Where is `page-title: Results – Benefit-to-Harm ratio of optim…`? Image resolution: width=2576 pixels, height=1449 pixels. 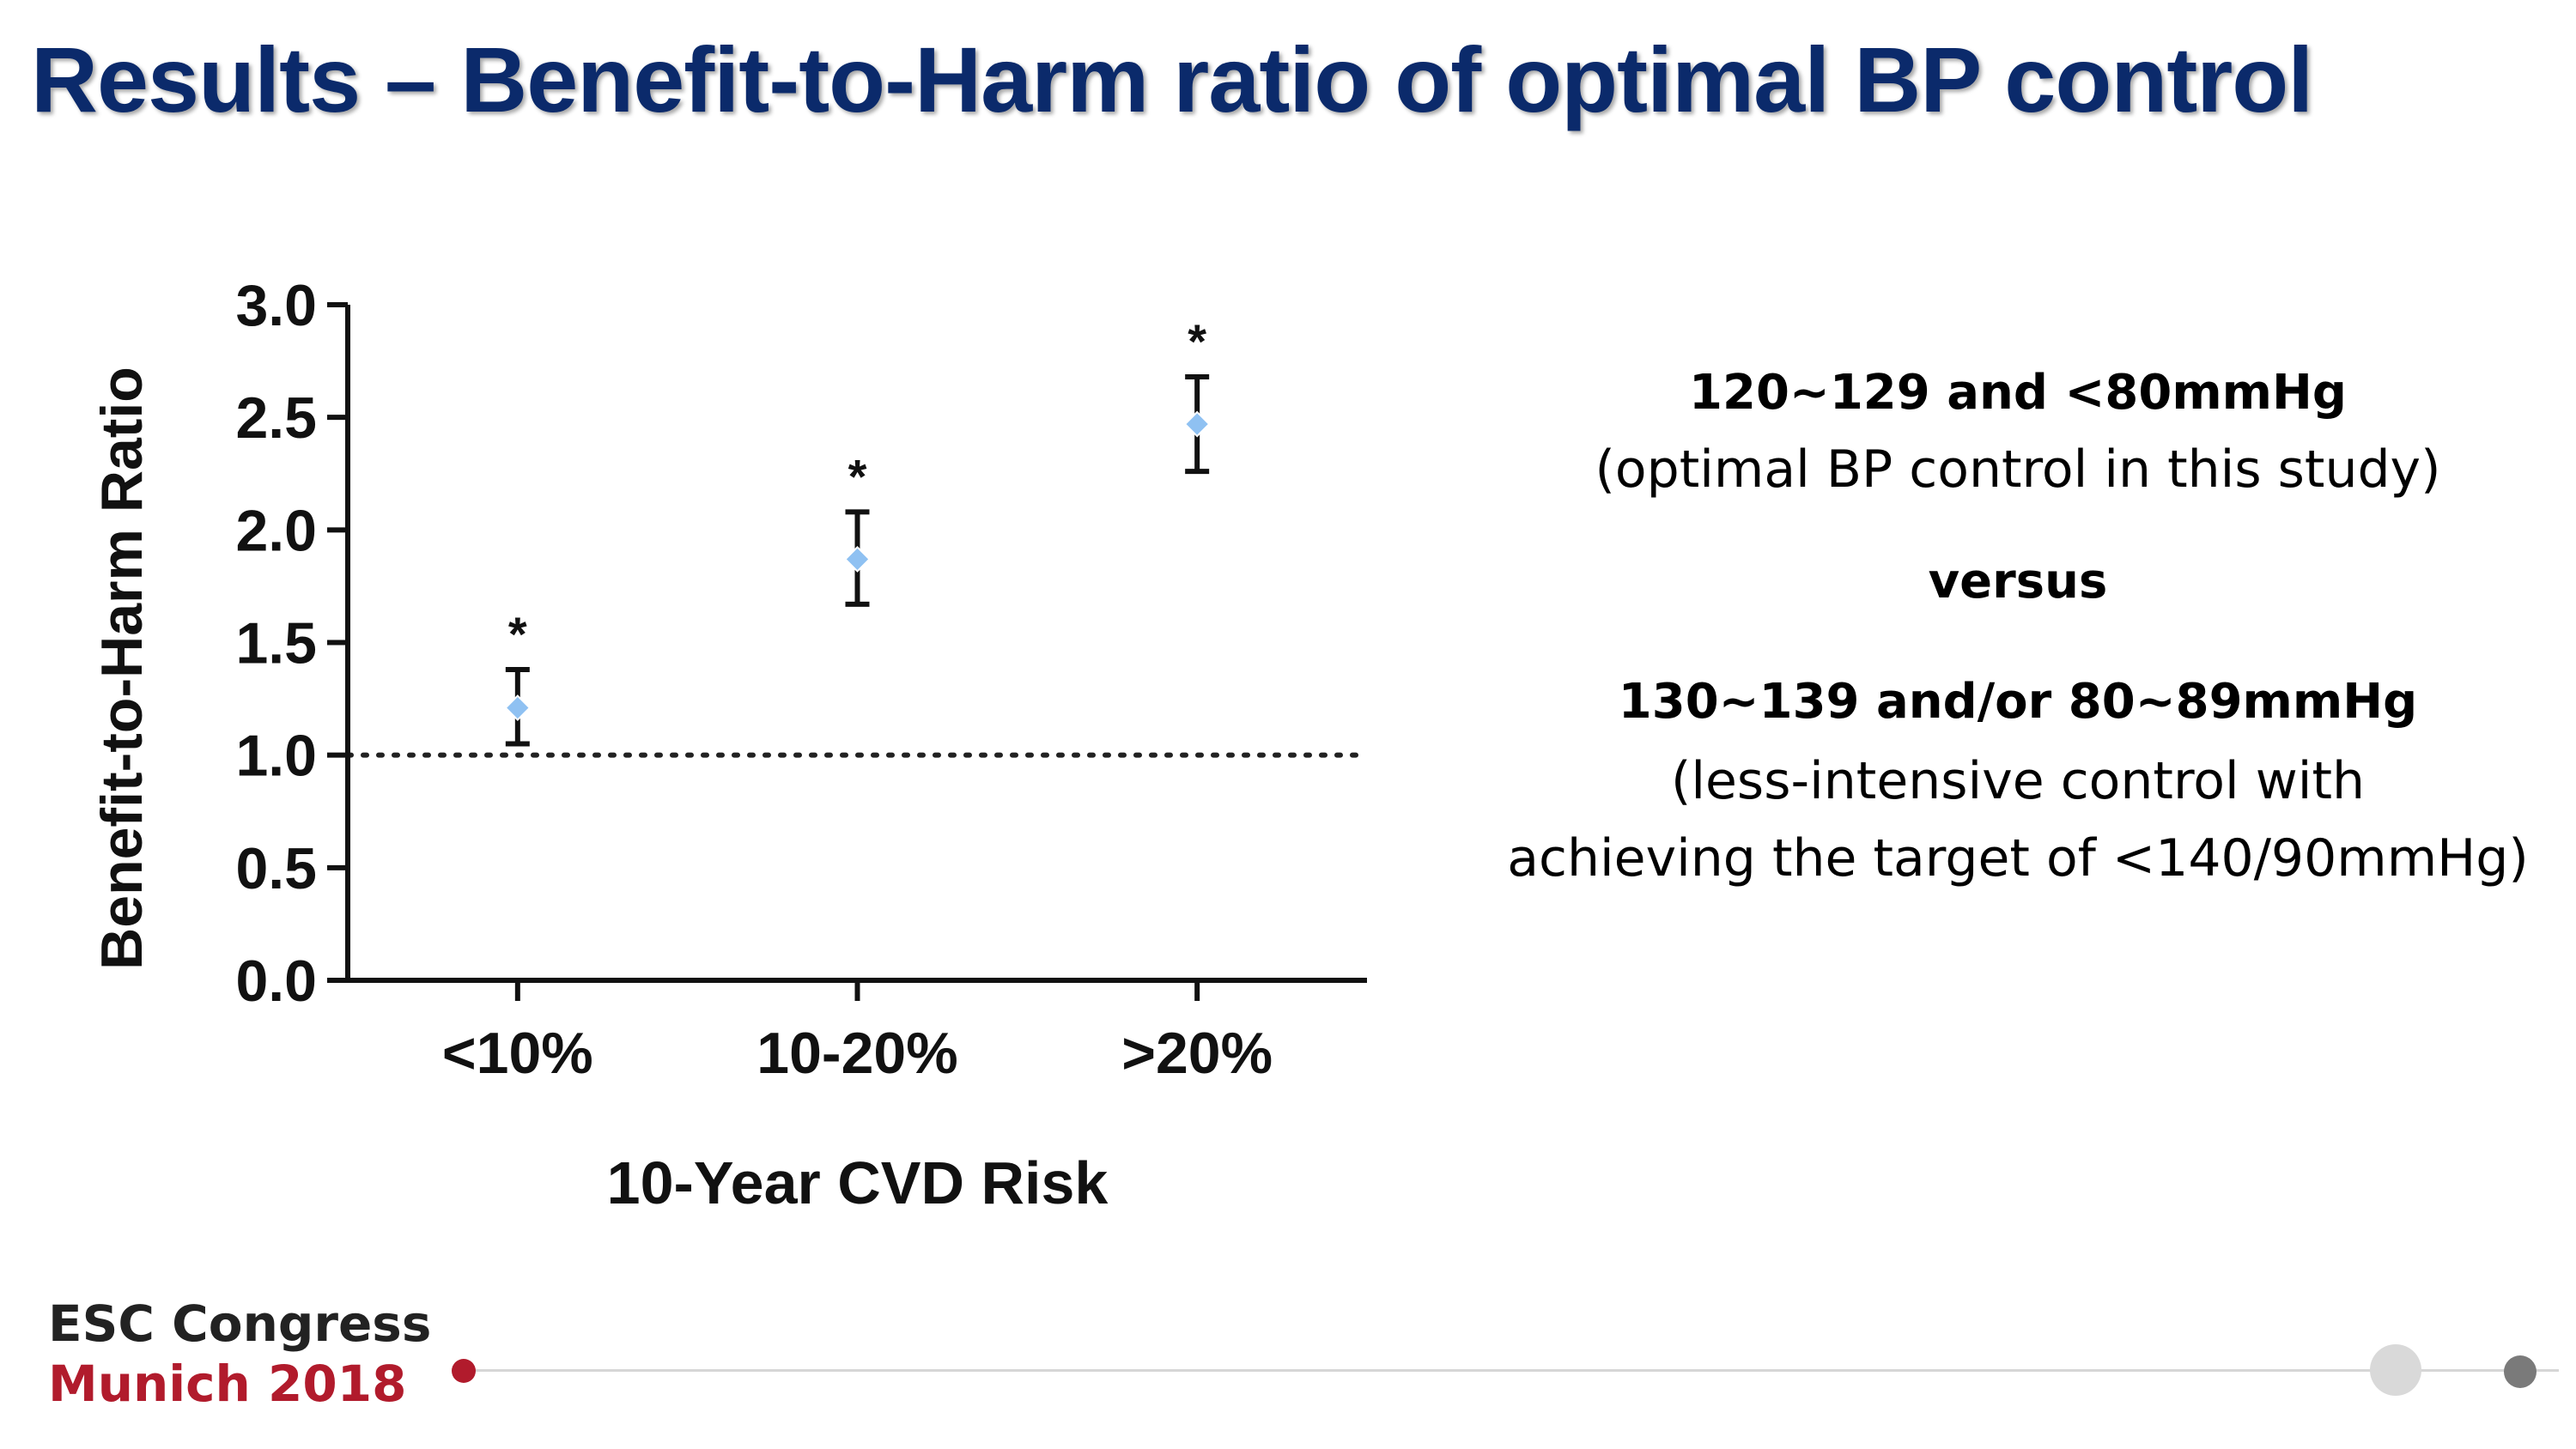 page-title: Results – Benefit-to-Harm ratio of optim… is located at coordinates (1172, 79).